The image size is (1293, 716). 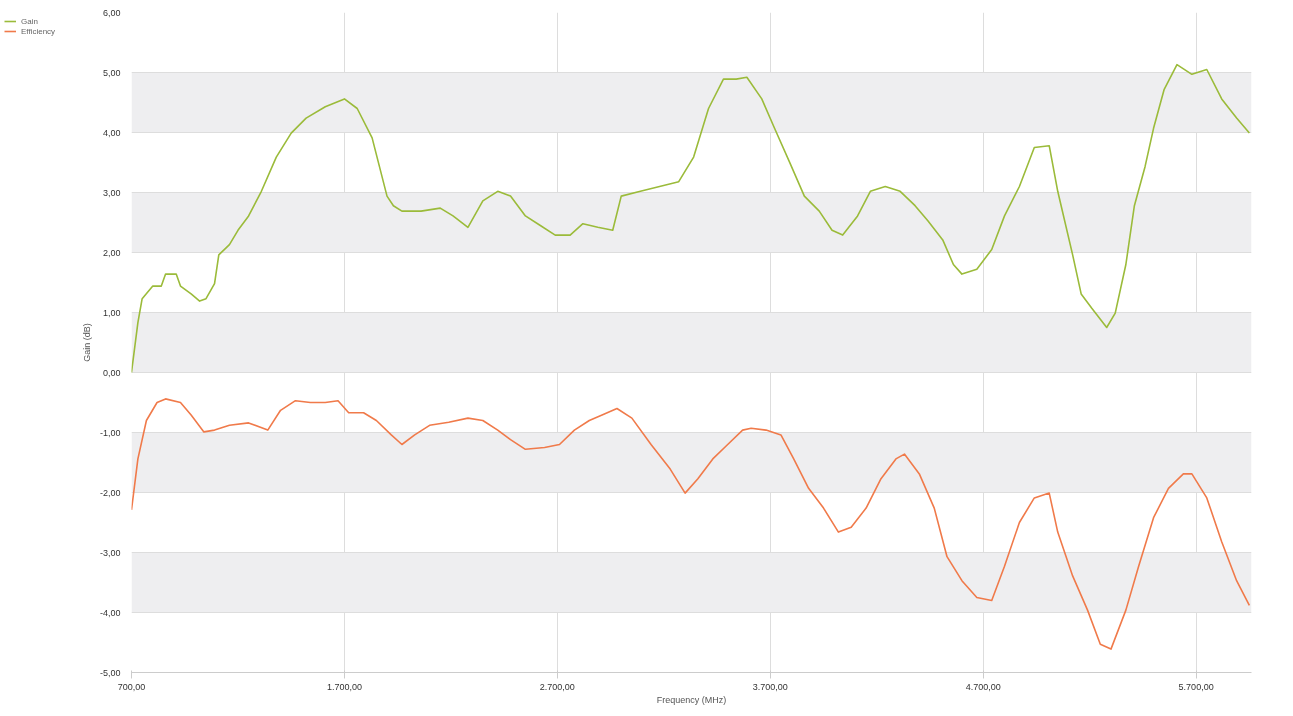 What do you see at coordinates (111, 132) in the screenshot?
I see `y-tick-label: 4,00` at bounding box center [111, 132].